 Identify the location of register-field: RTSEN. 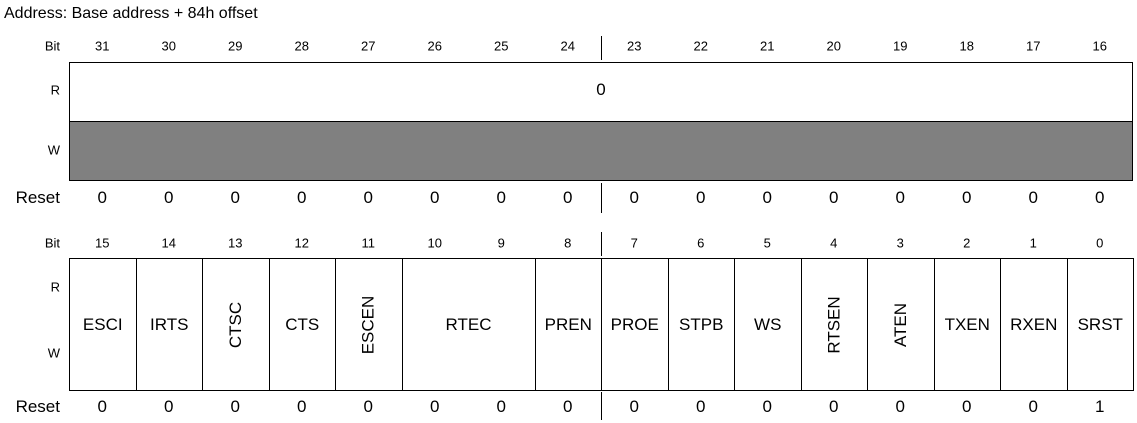
(834, 324).